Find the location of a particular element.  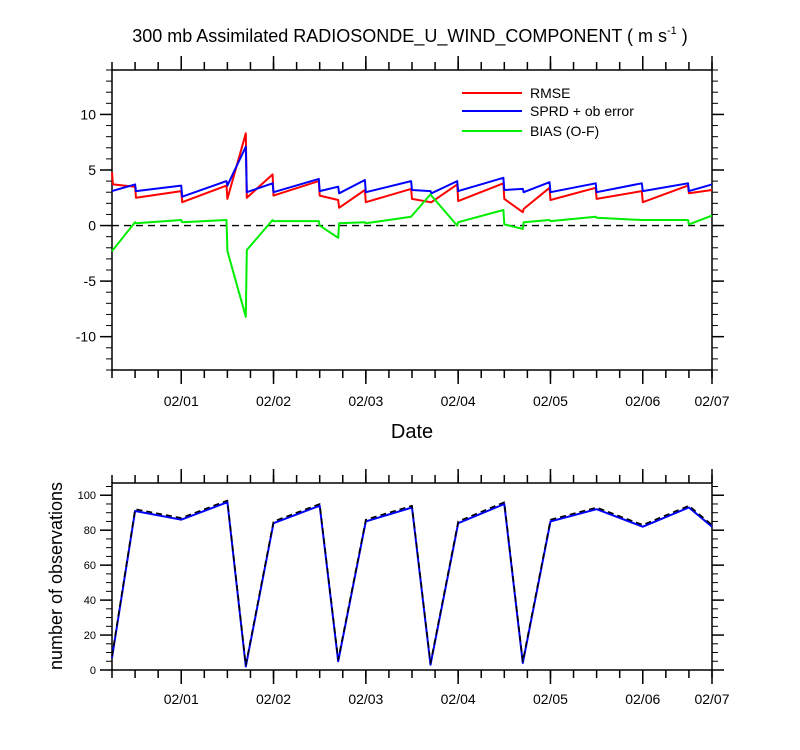

top-x-axis-label: Date is located at coordinates (412, 432).